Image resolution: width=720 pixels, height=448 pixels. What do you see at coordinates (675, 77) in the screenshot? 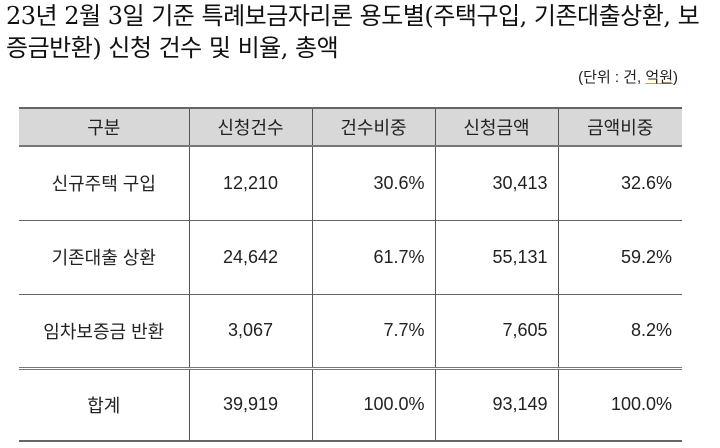
I see `unit-suffix: )` at bounding box center [675, 77].